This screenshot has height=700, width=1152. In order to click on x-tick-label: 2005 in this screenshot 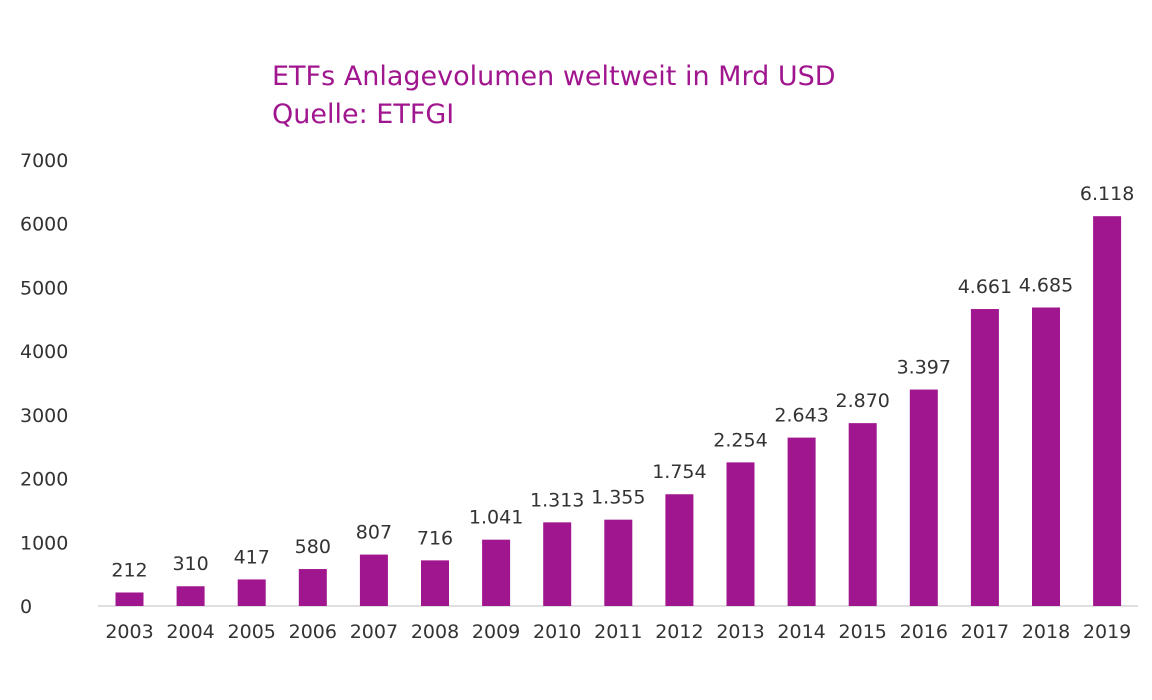, I will do `click(252, 632)`.